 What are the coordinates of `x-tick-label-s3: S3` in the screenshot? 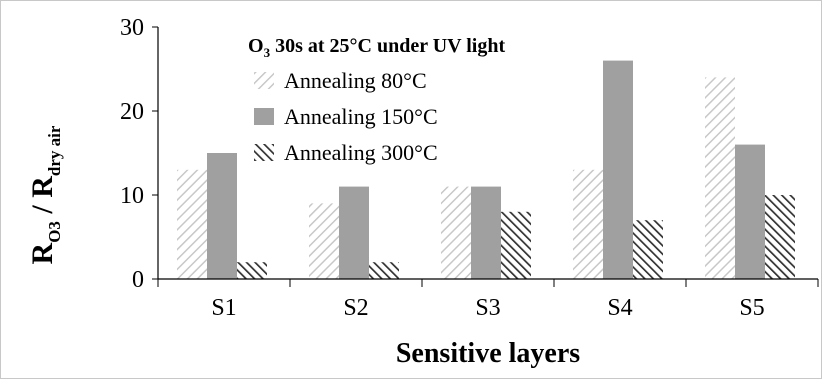 It's located at (487, 308).